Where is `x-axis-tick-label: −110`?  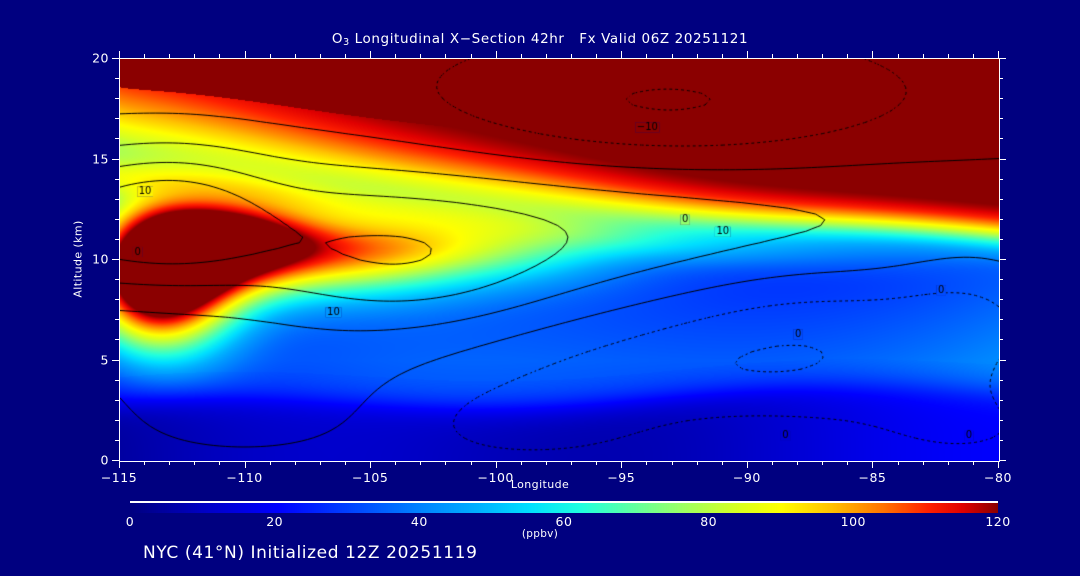 x-axis-tick-label: −110 is located at coordinates (244, 477).